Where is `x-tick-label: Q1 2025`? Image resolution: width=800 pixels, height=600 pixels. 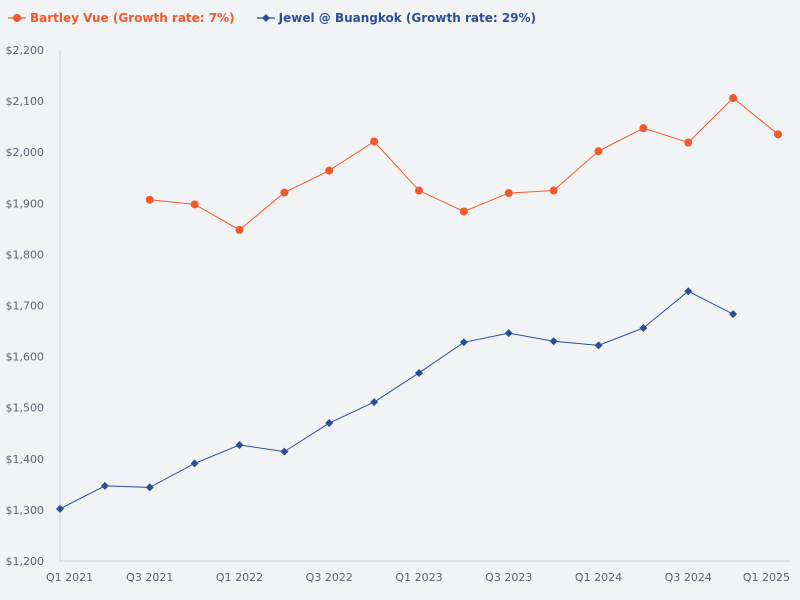
x-tick-label: Q1 2025 is located at coordinates (766, 577).